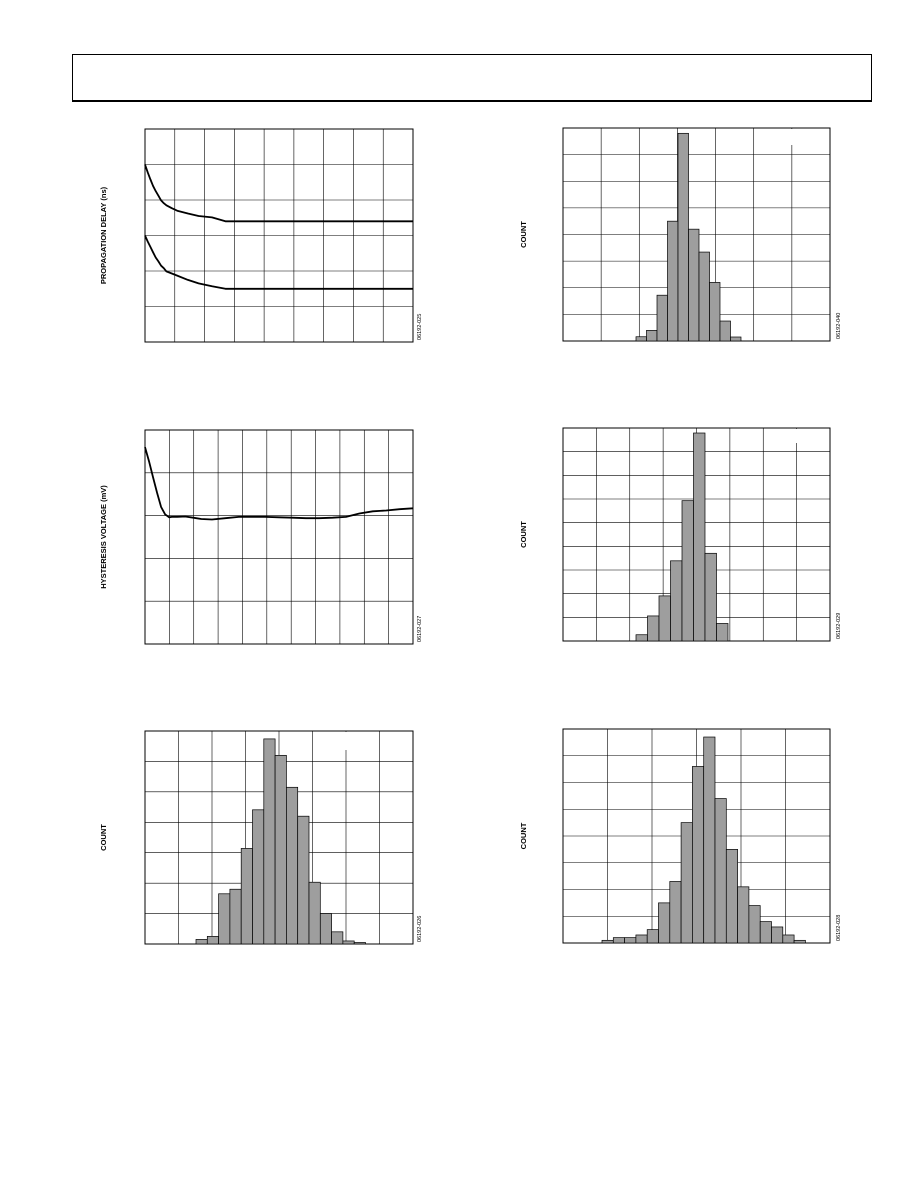  I want to click on figure-id: 06192-025, so click(420, 327).